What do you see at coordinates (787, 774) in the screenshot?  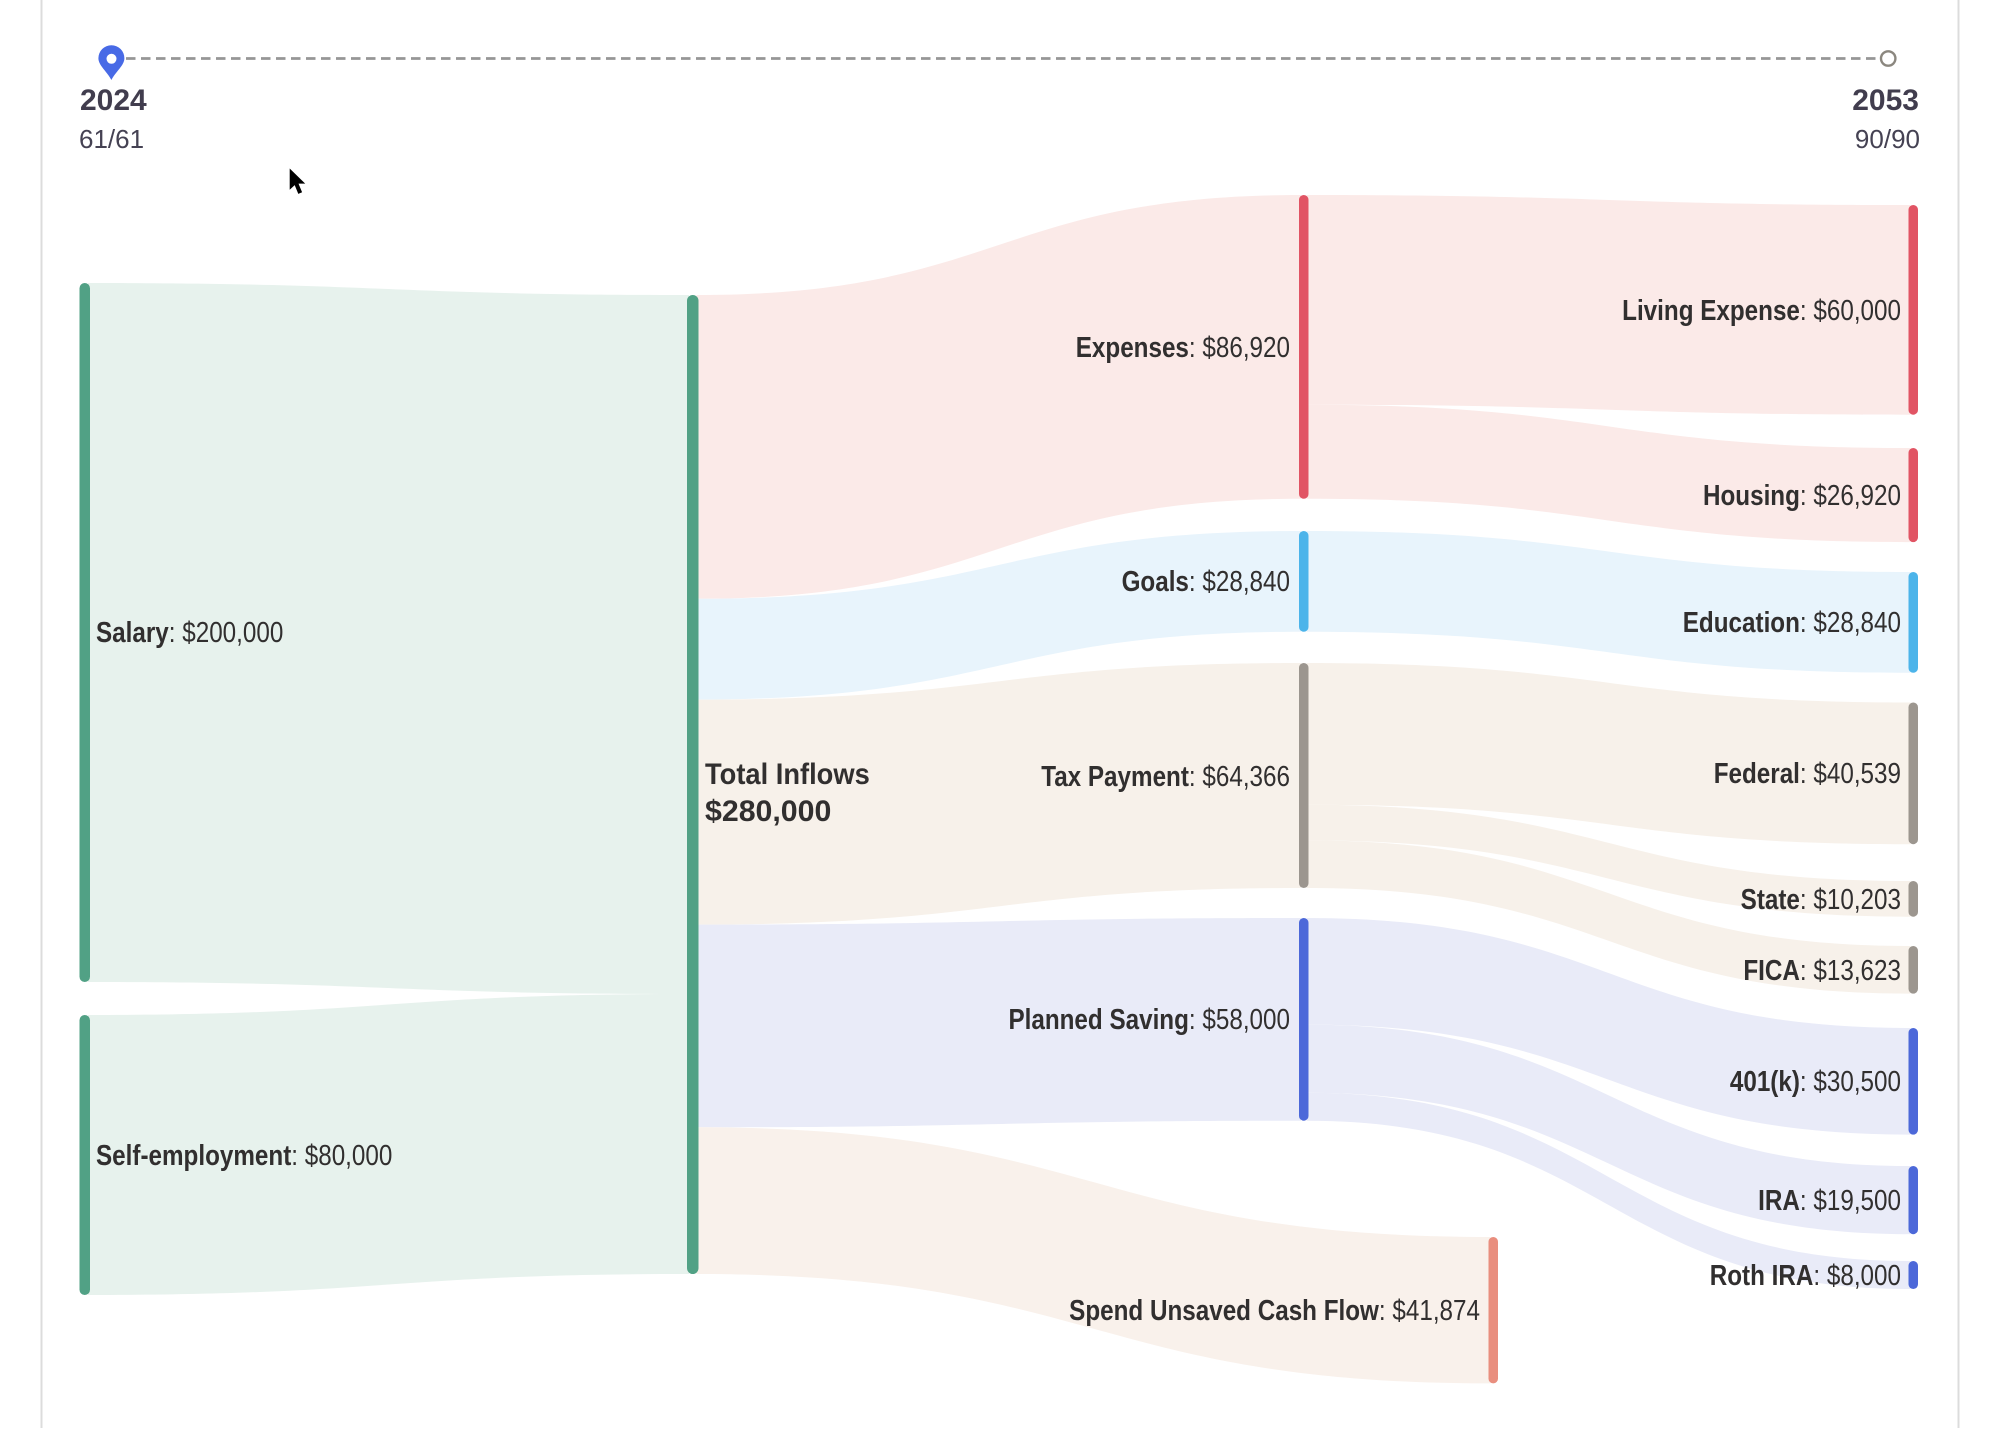 I see `svg-text: Total Inflows` at bounding box center [787, 774].